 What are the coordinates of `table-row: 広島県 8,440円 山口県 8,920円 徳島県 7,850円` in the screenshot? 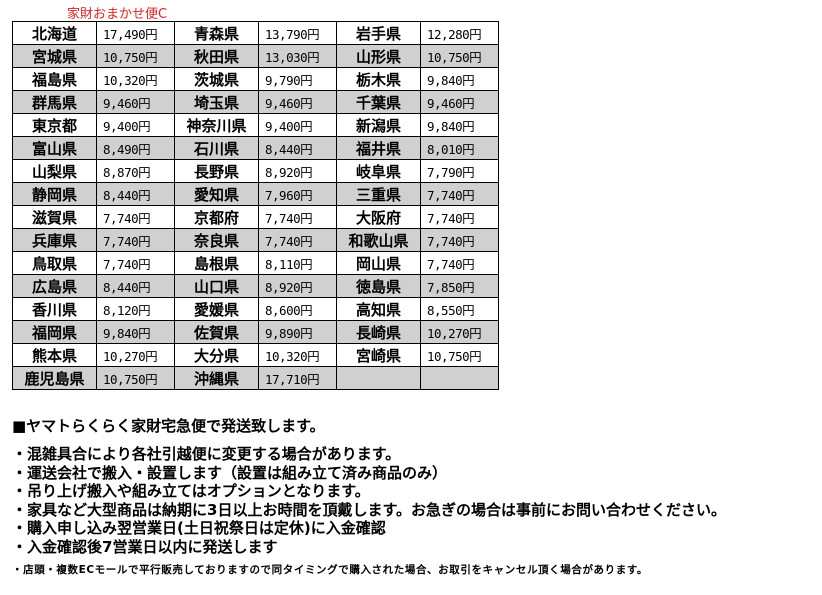 It's located at (255, 286).